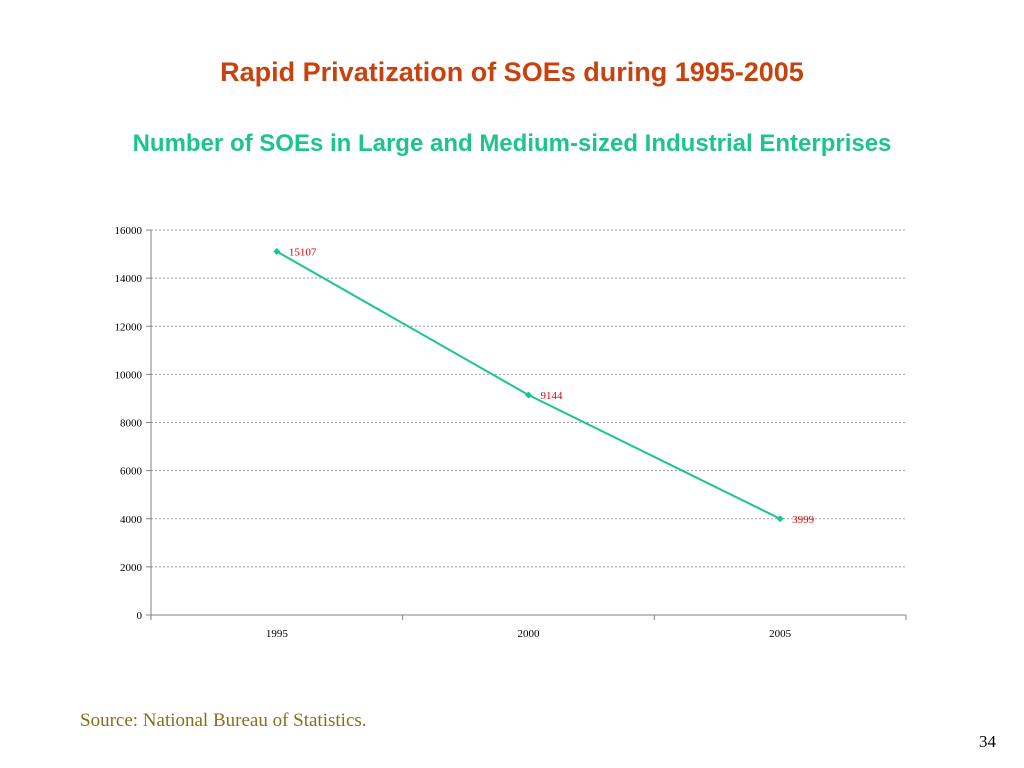 This screenshot has width=1024, height=768. I want to click on y-tick-label: 0, so click(140, 616).